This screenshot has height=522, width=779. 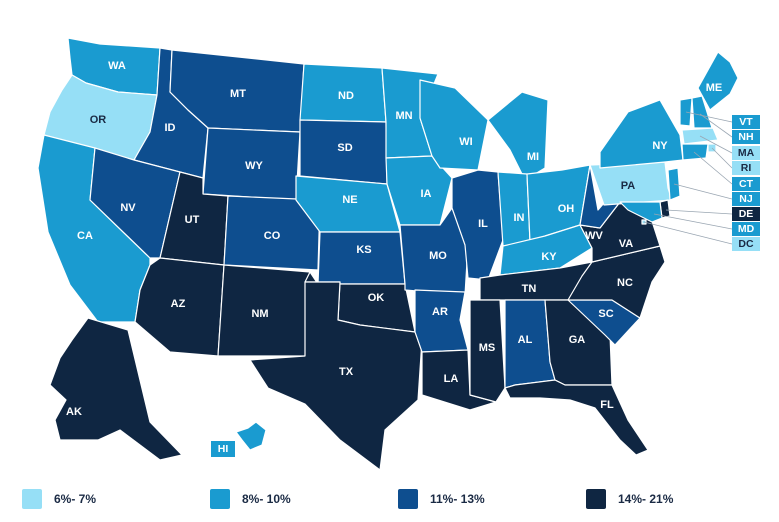 What do you see at coordinates (170, 128) in the screenshot?
I see `state-label-id: ID` at bounding box center [170, 128].